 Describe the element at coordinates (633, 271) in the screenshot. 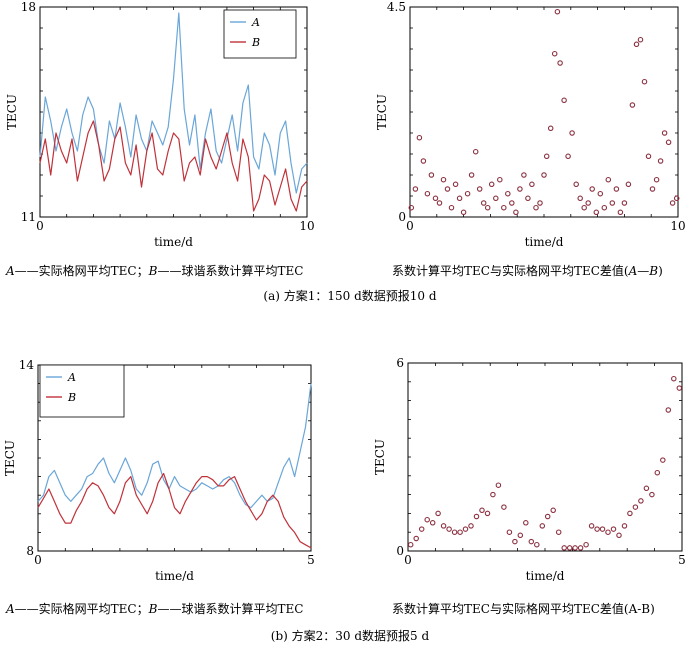

I see `caption-a-right-a: A` at that location.